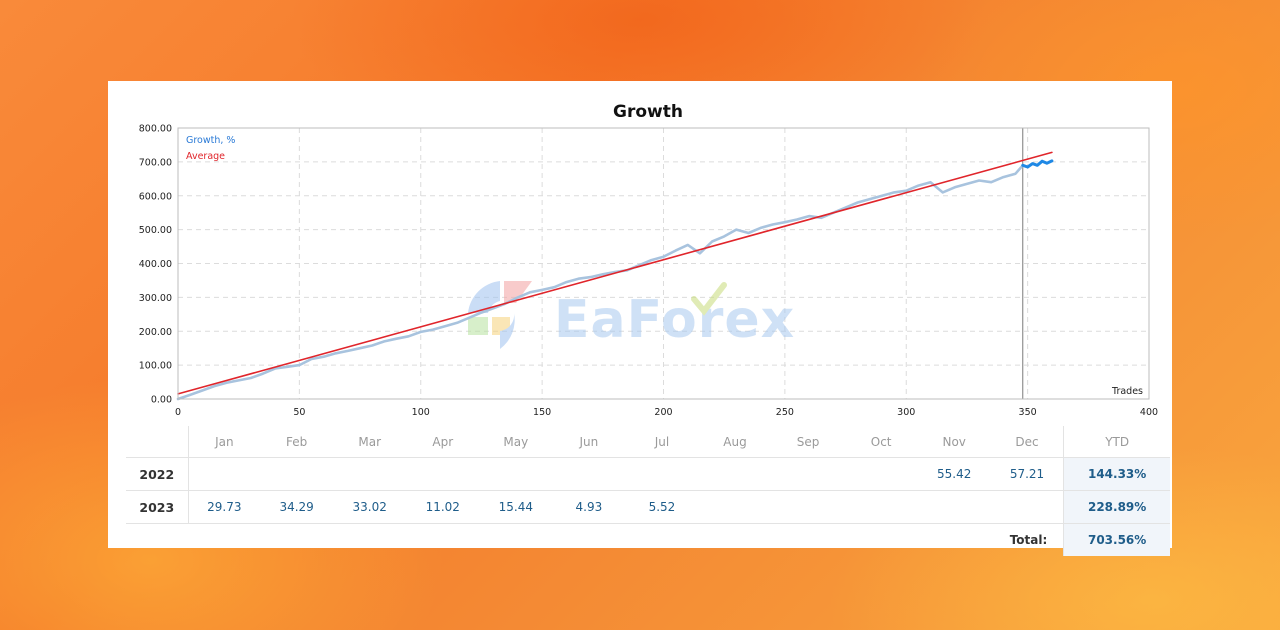  I want to click on x-tick-label: 300, so click(906, 412).